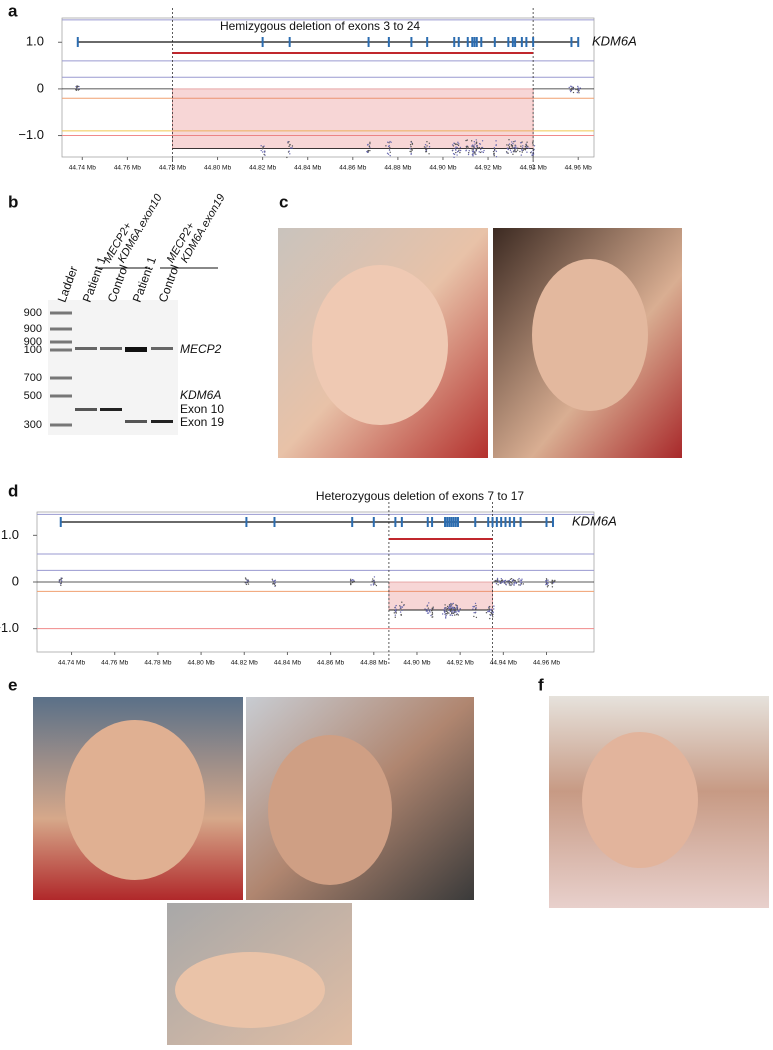 Image resolution: width=773 pixels, height=1050 pixels. I want to click on y-tick-label: 0, so click(15, 580).